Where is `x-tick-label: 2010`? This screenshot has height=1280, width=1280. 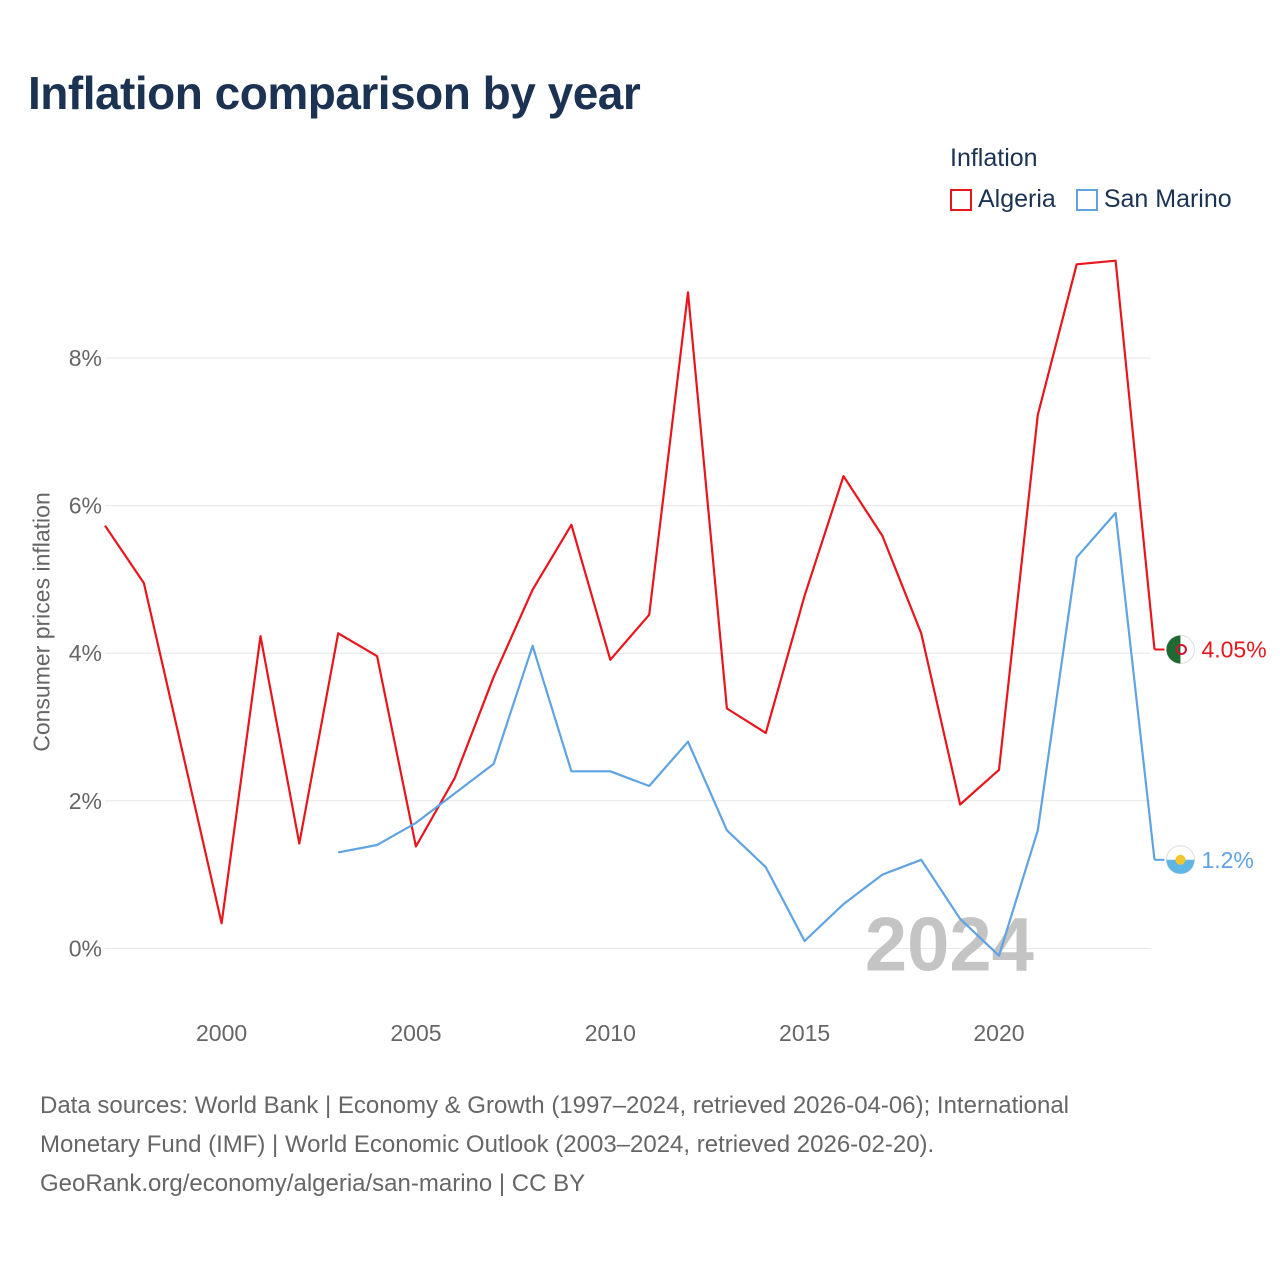 x-tick-label: 2010 is located at coordinates (610, 1033).